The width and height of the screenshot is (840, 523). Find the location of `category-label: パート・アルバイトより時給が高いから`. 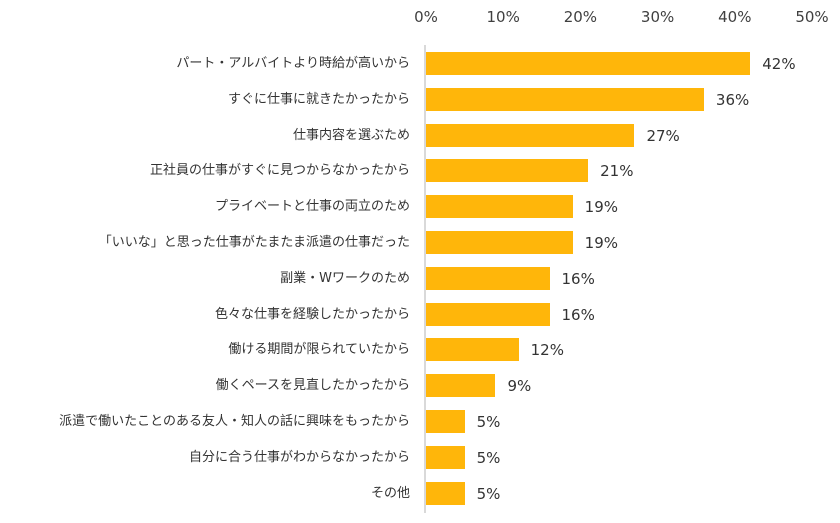

category-label: パート・アルバイトより時給が高いから is located at coordinates (293, 63).